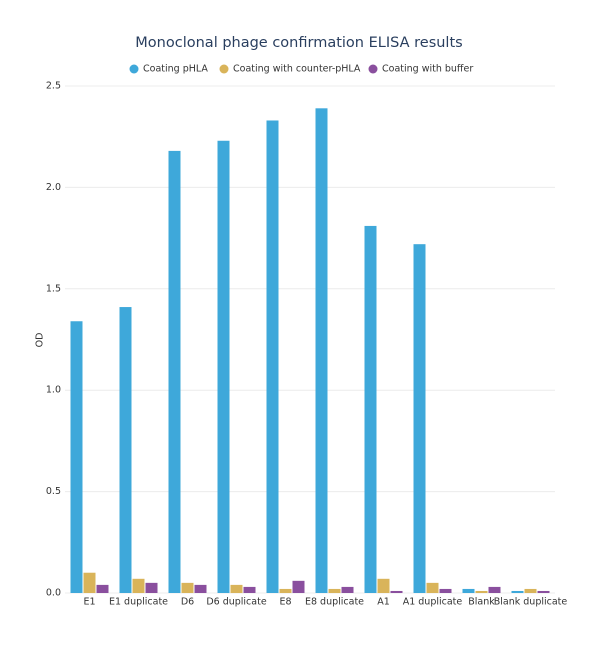 The image size is (591, 645). Describe the element at coordinates (433, 602) in the screenshot. I see `x-tick-label: A1 duplicate` at that location.